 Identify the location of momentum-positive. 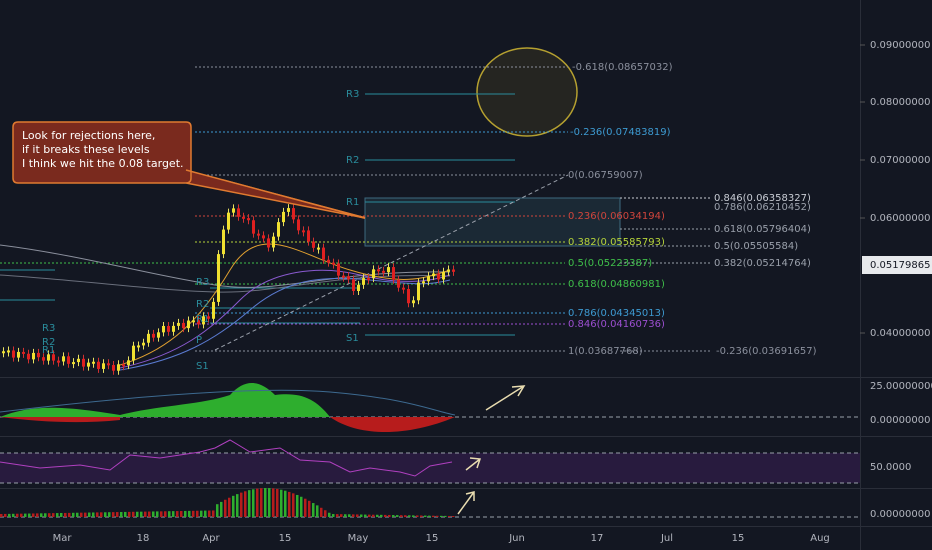
(165, 399).